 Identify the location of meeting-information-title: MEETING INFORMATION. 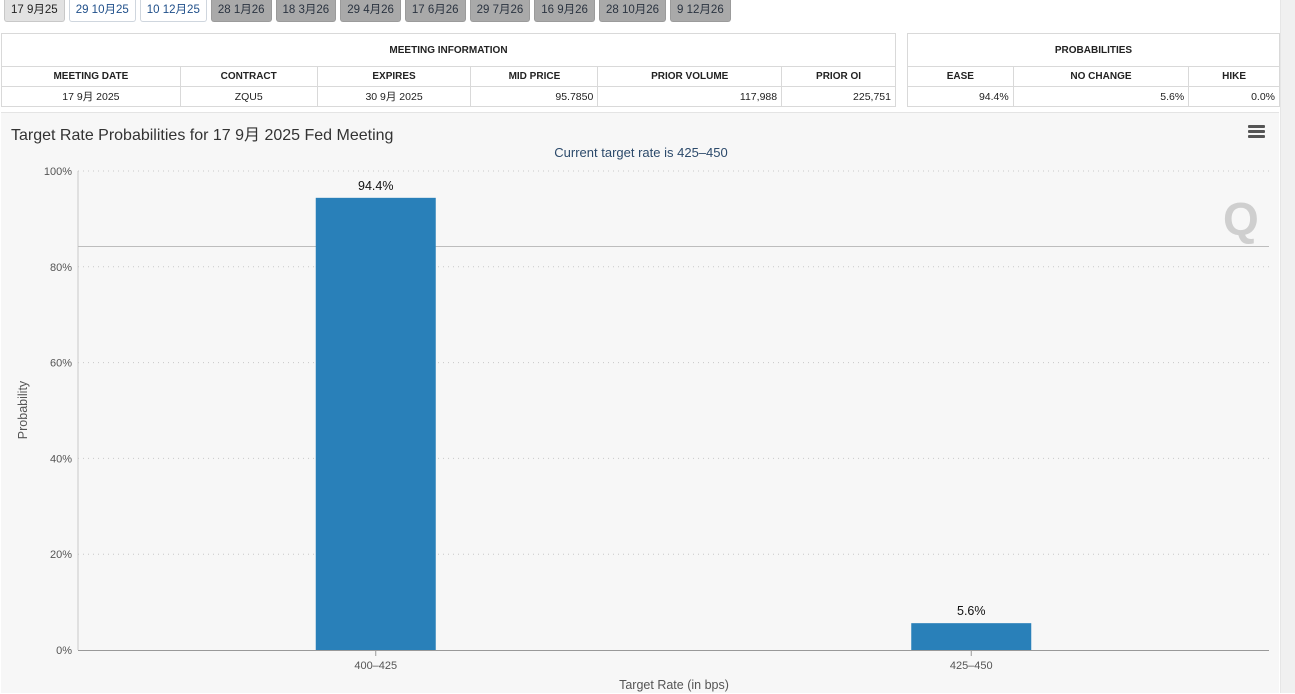
(448, 50).